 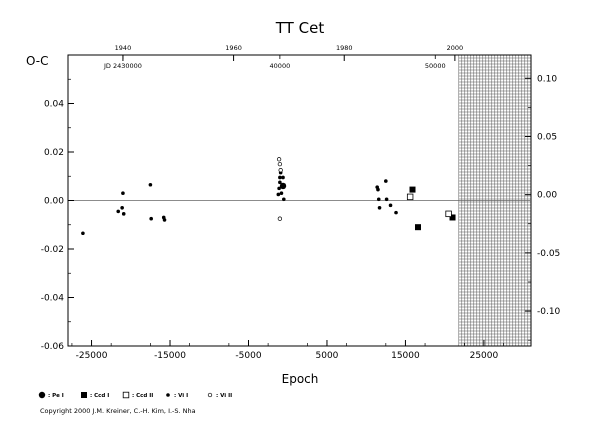 What do you see at coordinates (92, 356) in the screenshot?
I see `x-tick-label: -25000` at bounding box center [92, 356].